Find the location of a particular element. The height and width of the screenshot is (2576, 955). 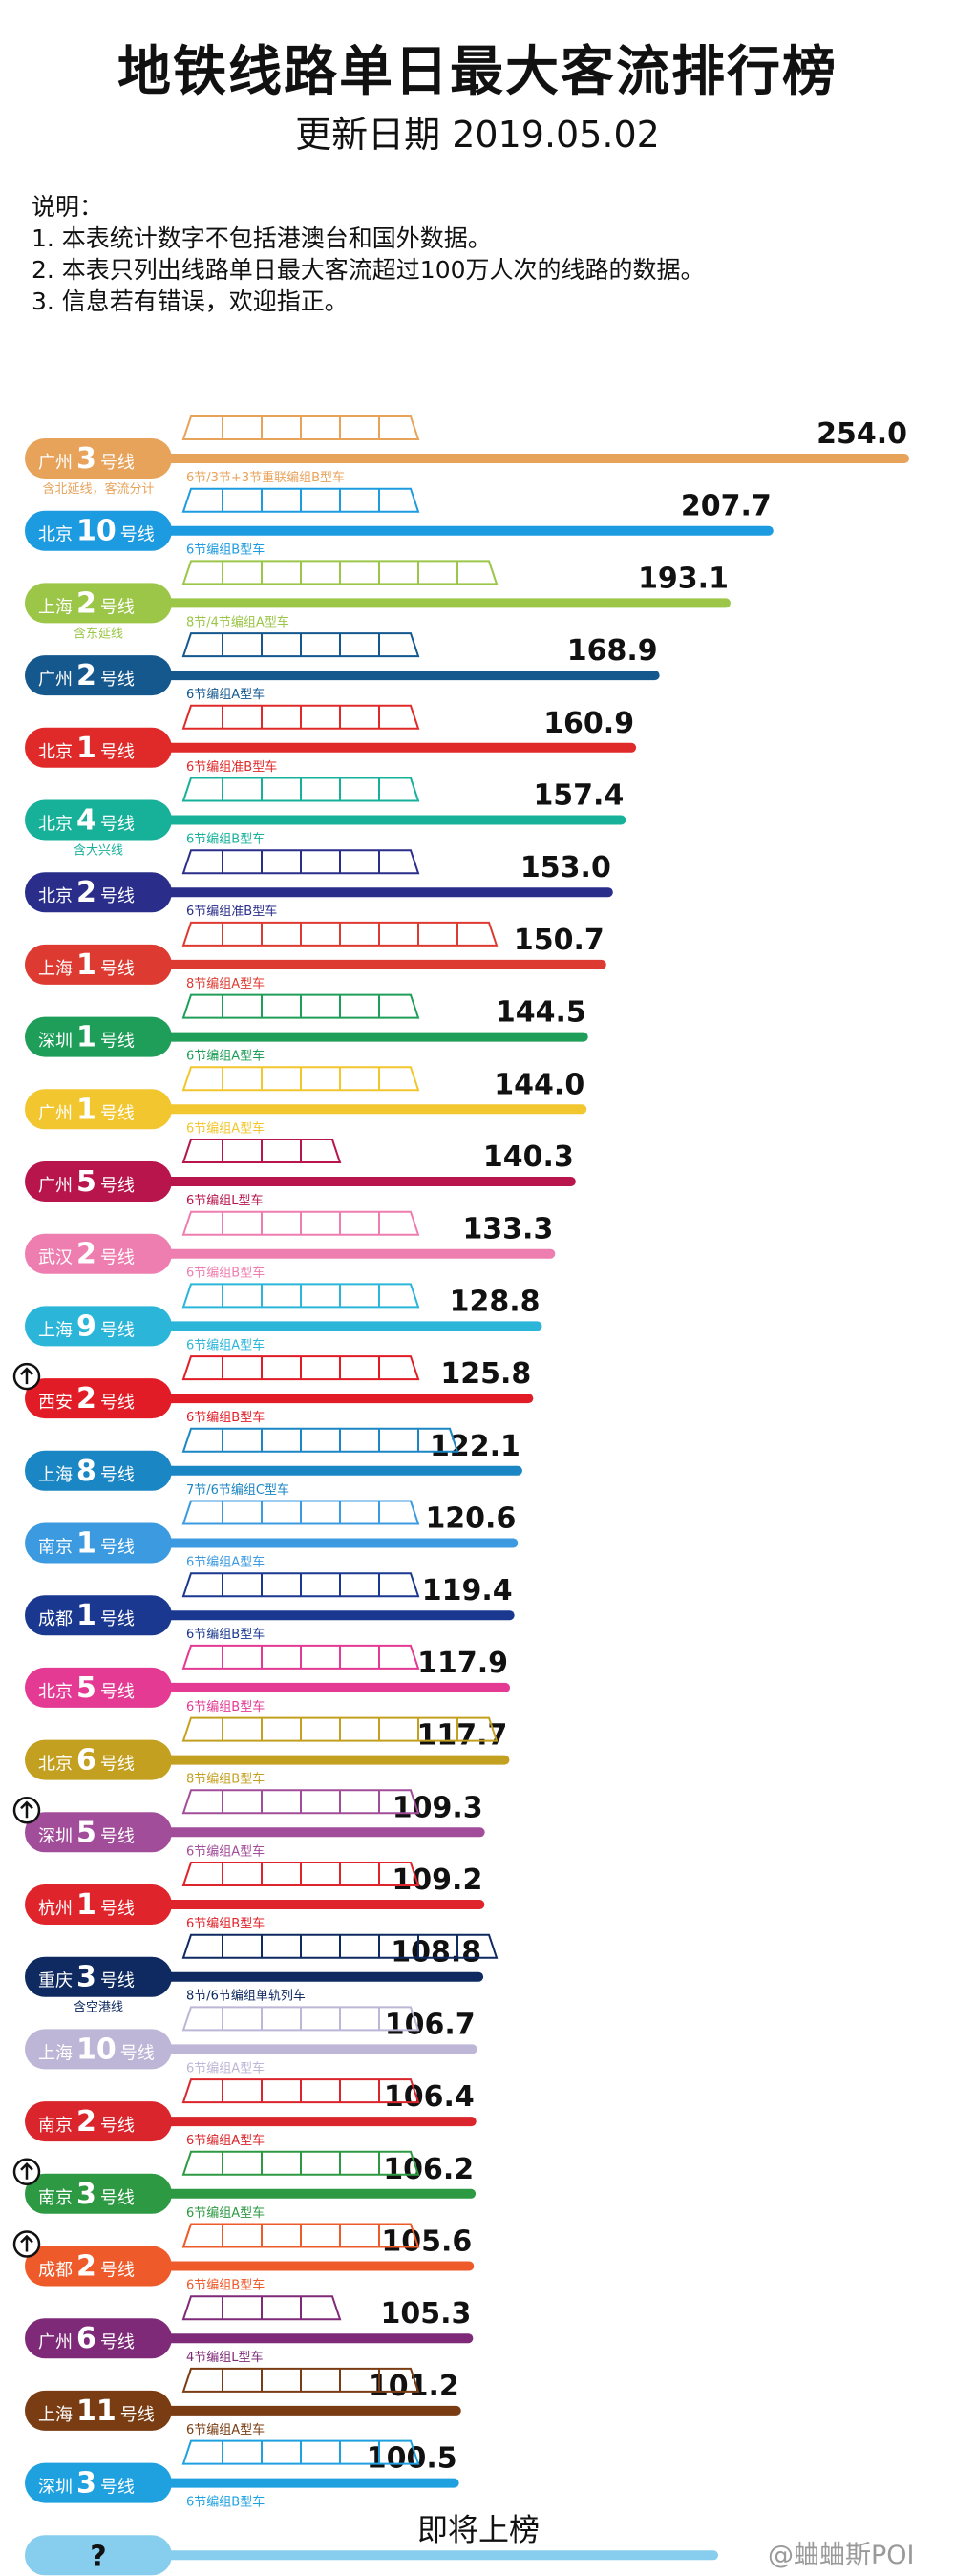

value-label-9: 144.5 is located at coordinates (541, 1013).